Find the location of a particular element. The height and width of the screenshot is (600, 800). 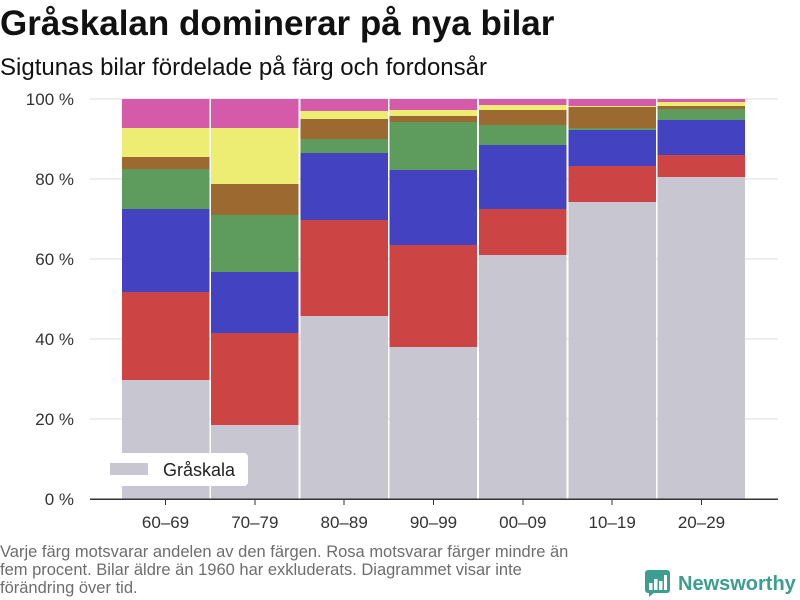

y-tick-label-0: 0 % is located at coordinates (59, 499).